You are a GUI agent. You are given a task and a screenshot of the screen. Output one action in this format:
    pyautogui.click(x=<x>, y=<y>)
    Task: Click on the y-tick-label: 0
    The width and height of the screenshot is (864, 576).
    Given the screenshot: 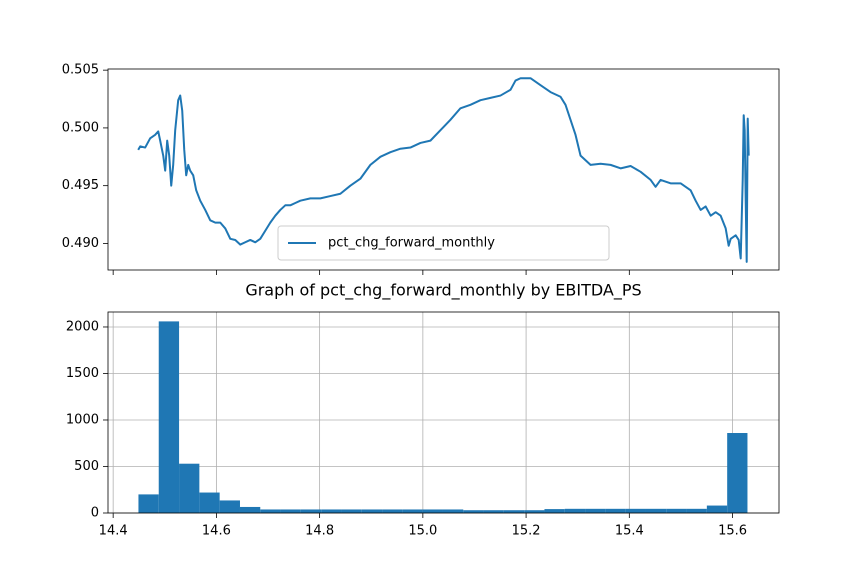 What is the action you would take?
    pyautogui.click(x=95, y=513)
    